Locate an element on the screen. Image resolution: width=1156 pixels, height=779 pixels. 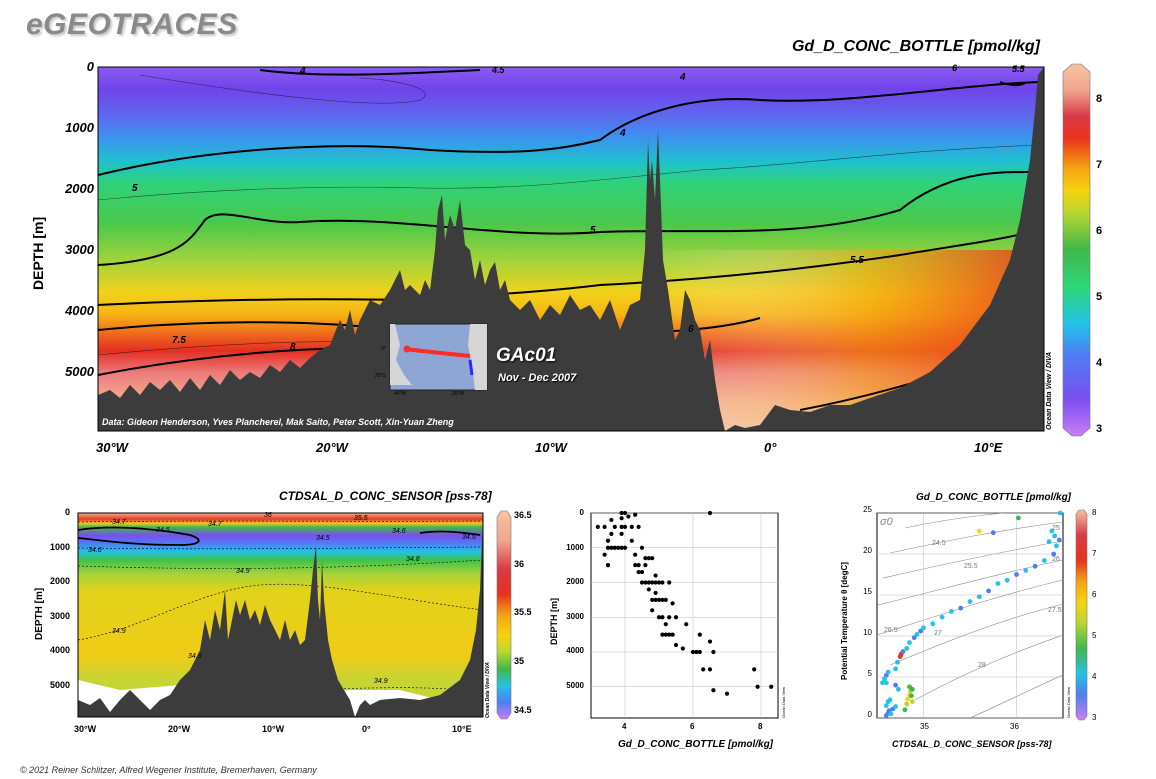
ts-chart-title: Gd_D_CONC_BOTTLE [pmol/kg] is located at coordinates (994, 497).